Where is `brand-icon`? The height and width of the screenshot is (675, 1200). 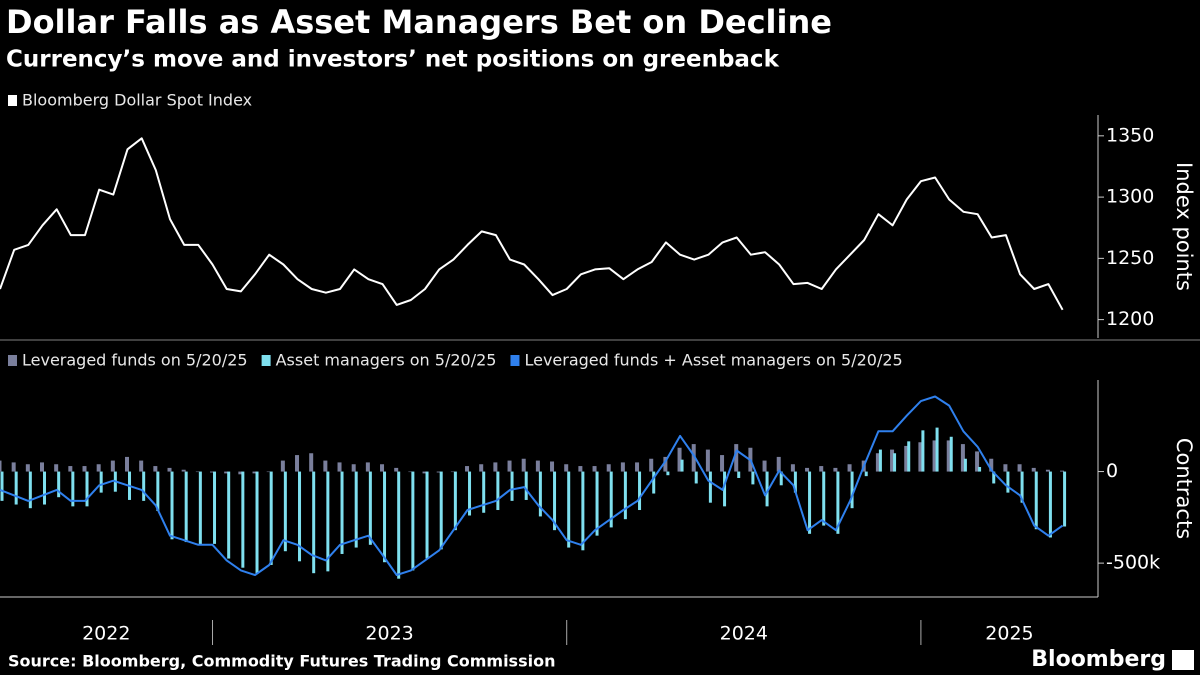 brand-icon is located at coordinates (1183, 660).